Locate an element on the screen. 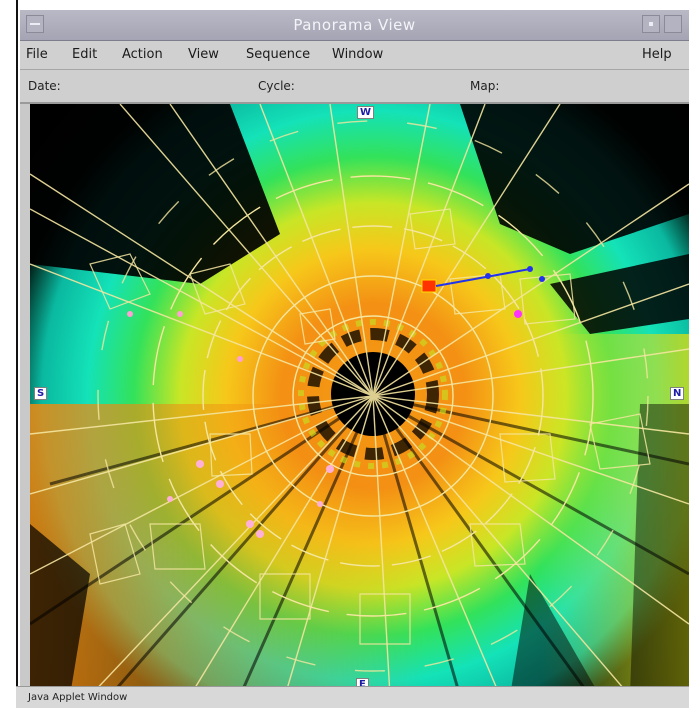  compass-north-top: W is located at coordinates (366, 112).